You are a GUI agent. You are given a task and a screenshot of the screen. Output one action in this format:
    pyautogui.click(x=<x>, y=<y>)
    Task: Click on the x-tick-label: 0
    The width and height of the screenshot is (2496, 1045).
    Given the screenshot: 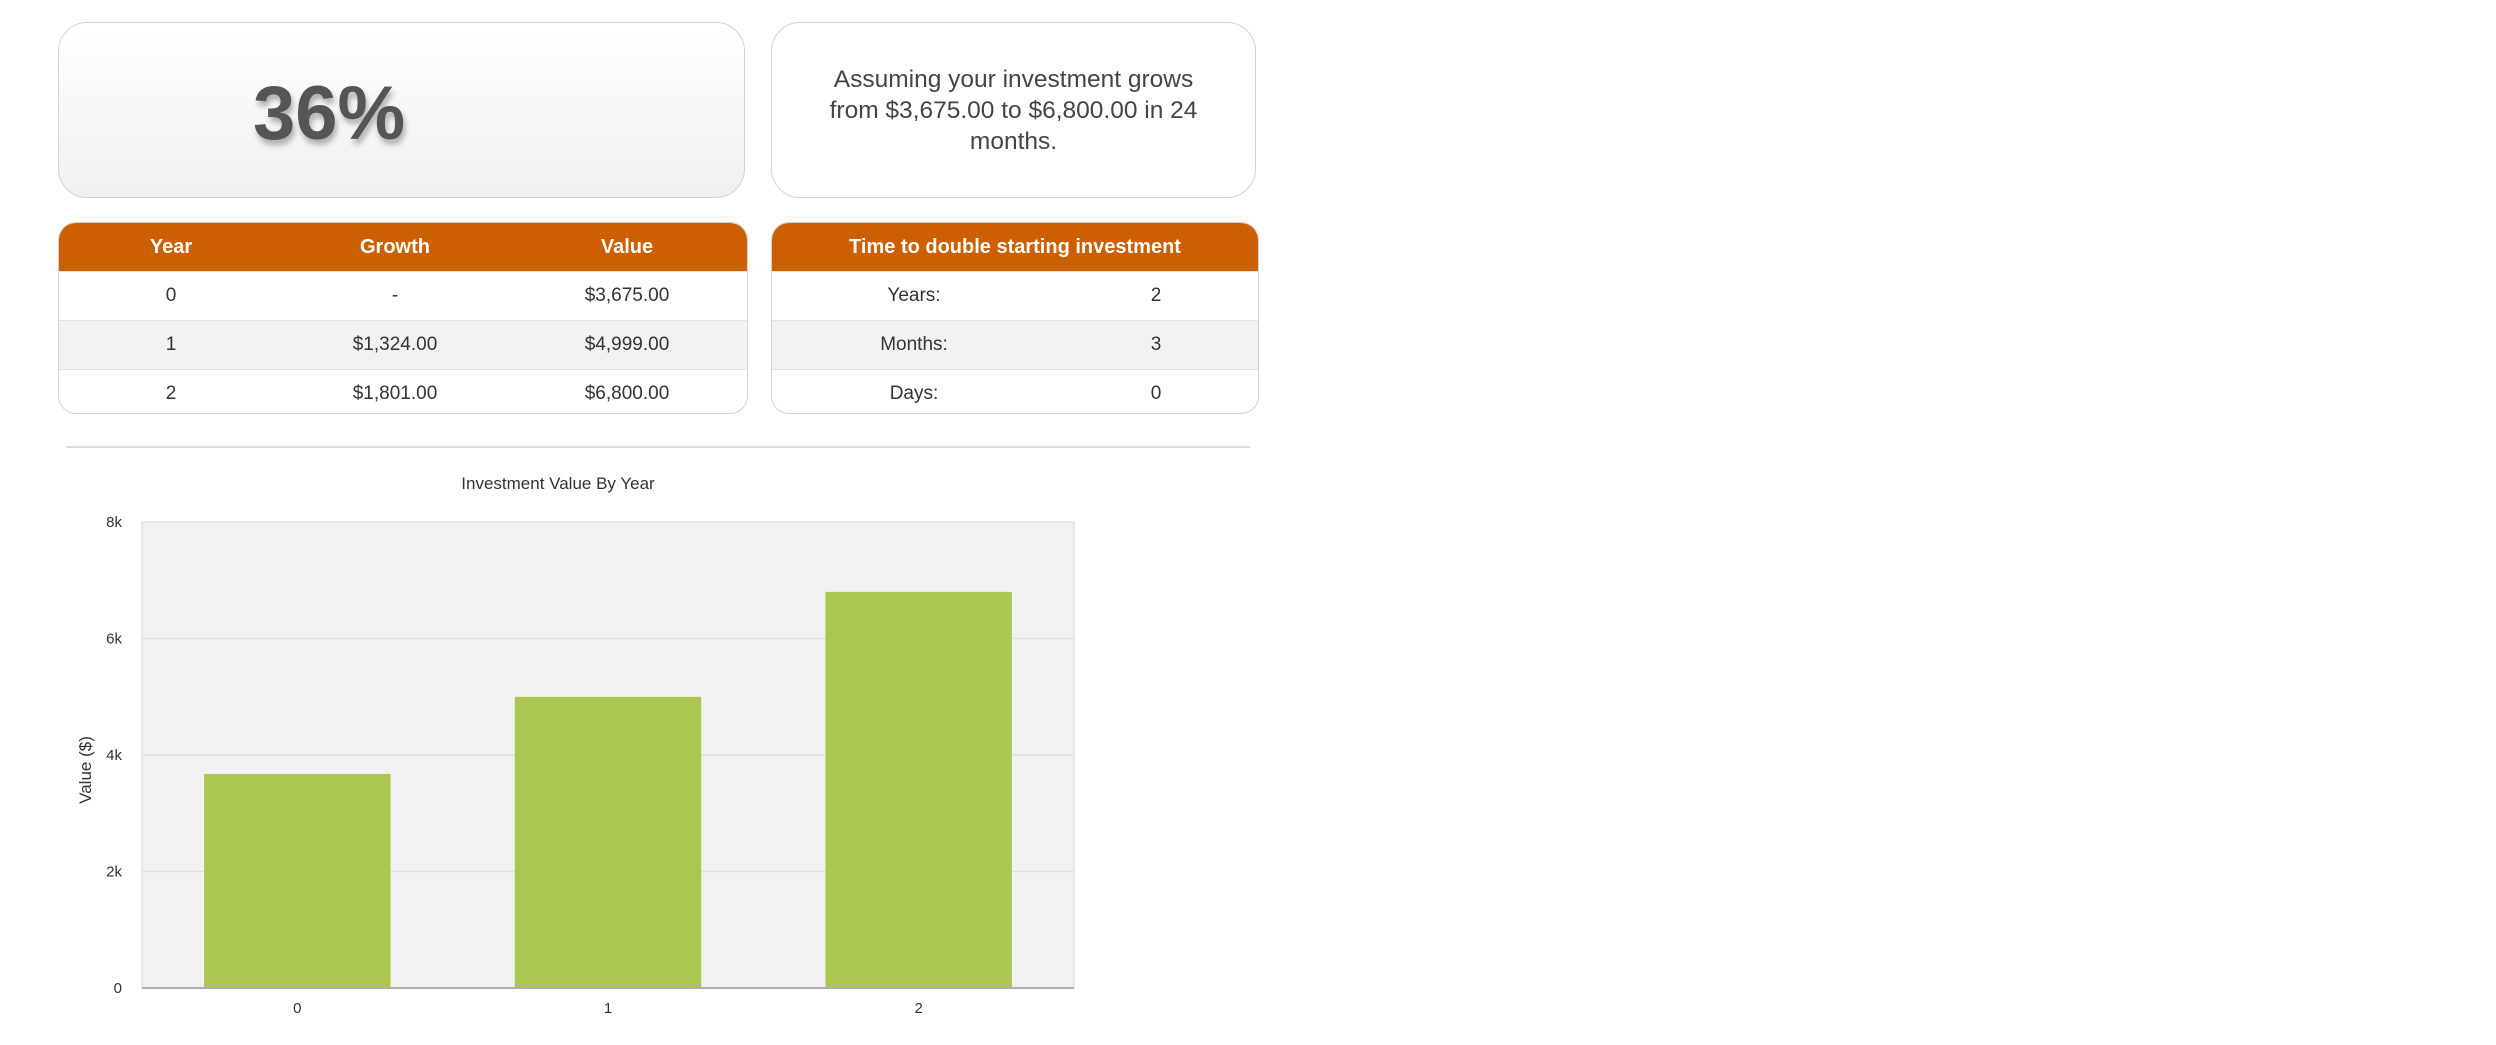 What is the action you would take?
    pyautogui.click(x=297, y=1008)
    